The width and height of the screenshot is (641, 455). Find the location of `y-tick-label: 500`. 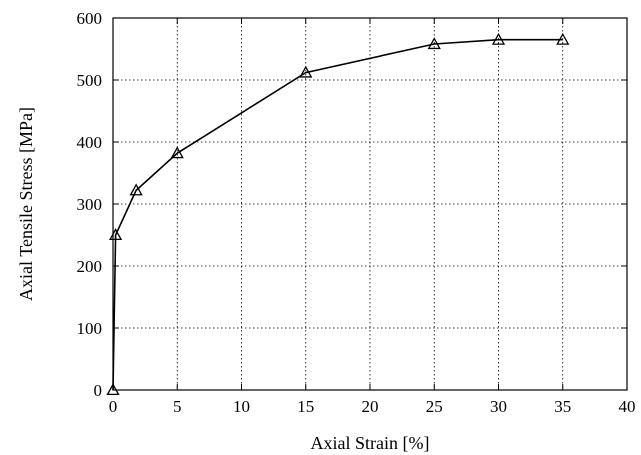

y-tick-label: 500 is located at coordinates (90, 80).